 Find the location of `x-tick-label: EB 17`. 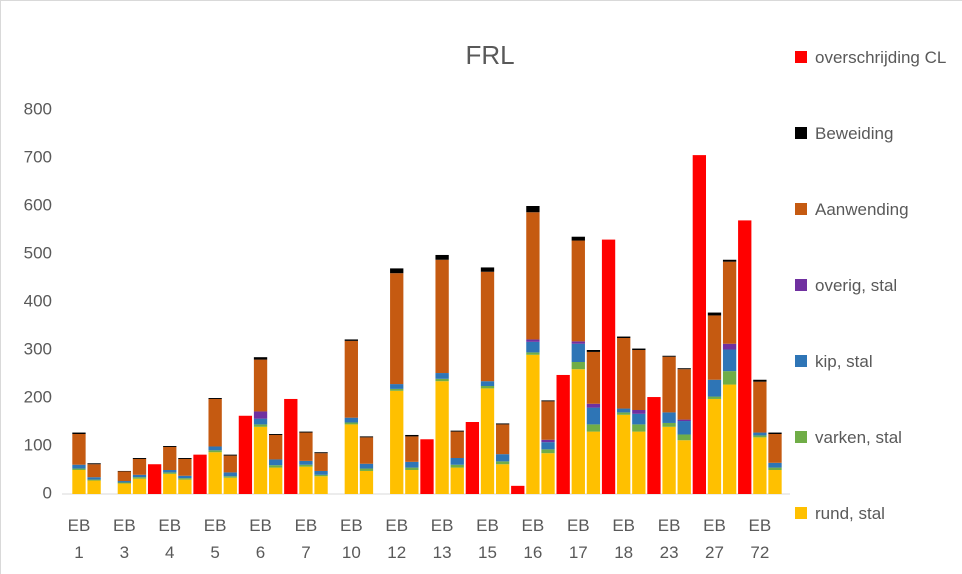

x-tick-label: EB 17 is located at coordinates (578, 539).